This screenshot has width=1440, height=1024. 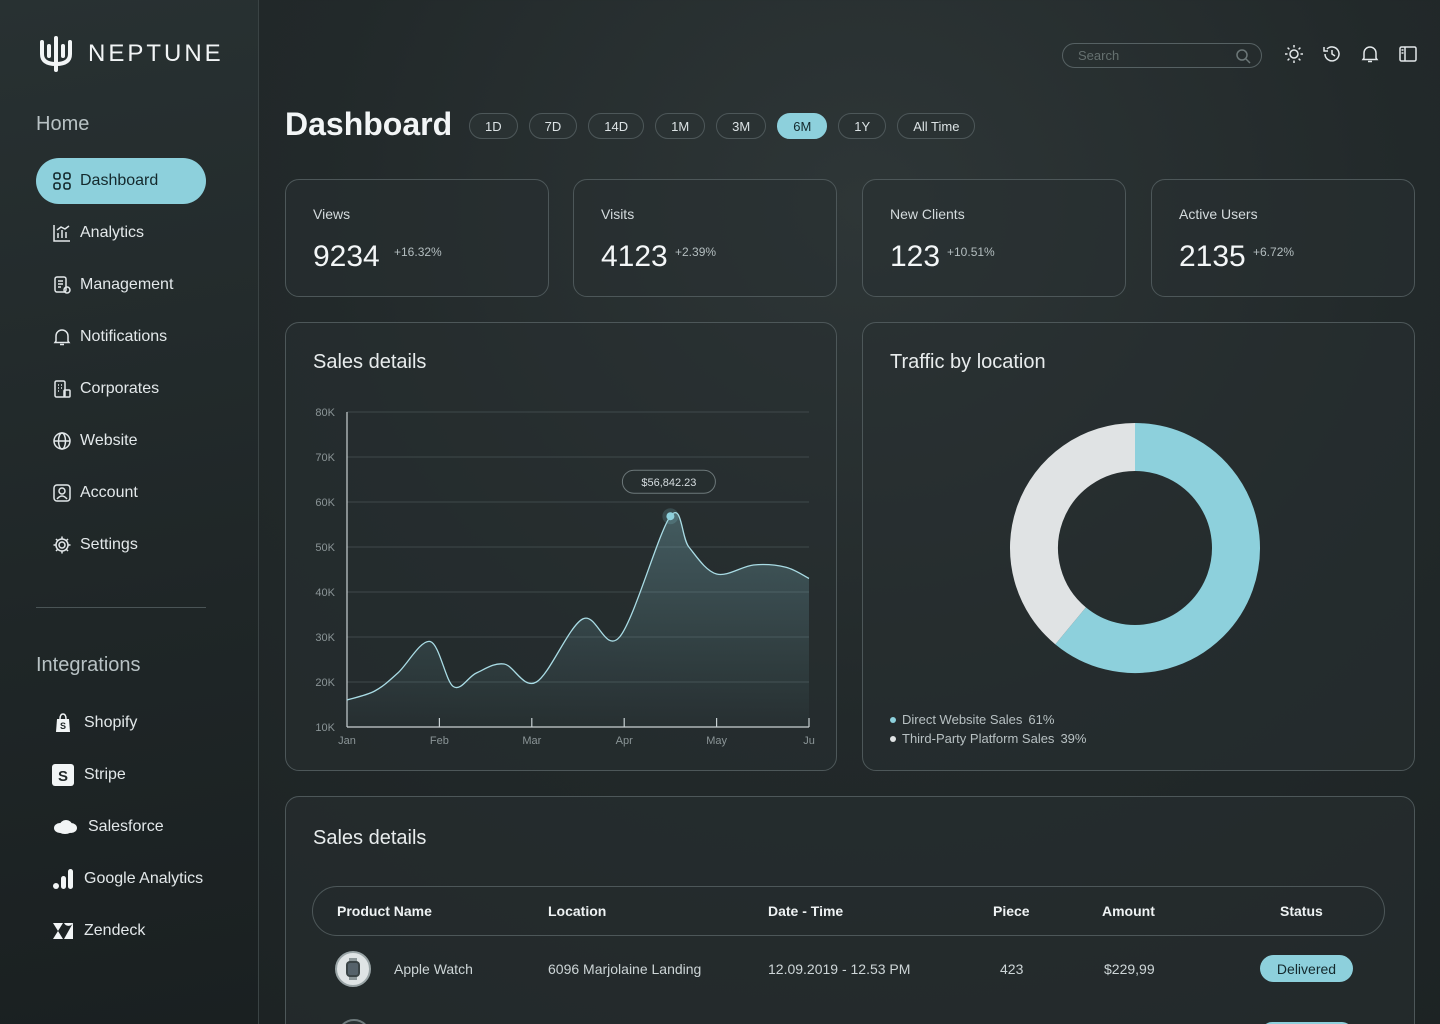 What do you see at coordinates (63, 124) in the screenshot?
I see `home-section-title: Home` at bounding box center [63, 124].